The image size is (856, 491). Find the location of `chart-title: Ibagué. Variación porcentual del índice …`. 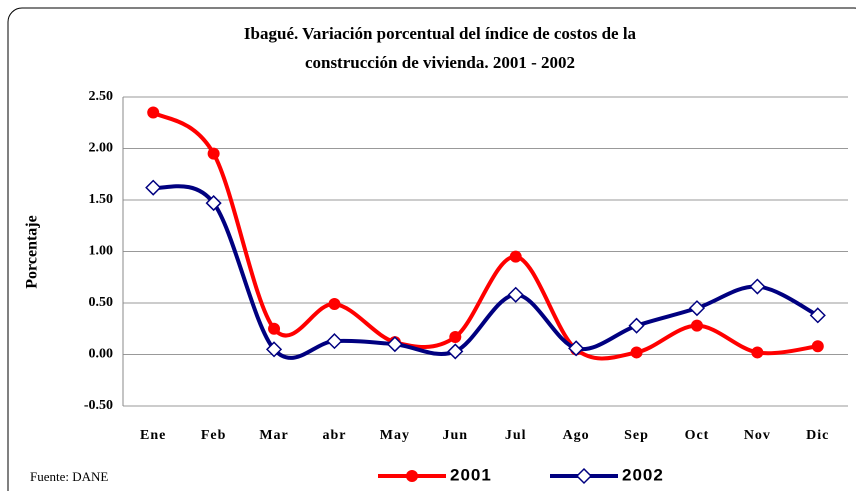

chart-title: Ibagué. Variación porcentual del índice … is located at coordinates (440, 33).